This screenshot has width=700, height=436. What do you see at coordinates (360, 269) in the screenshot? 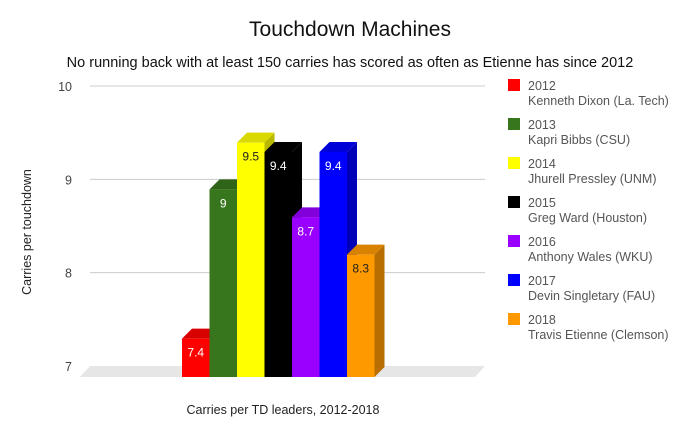
I see `data-label: 8.3` at bounding box center [360, 269].